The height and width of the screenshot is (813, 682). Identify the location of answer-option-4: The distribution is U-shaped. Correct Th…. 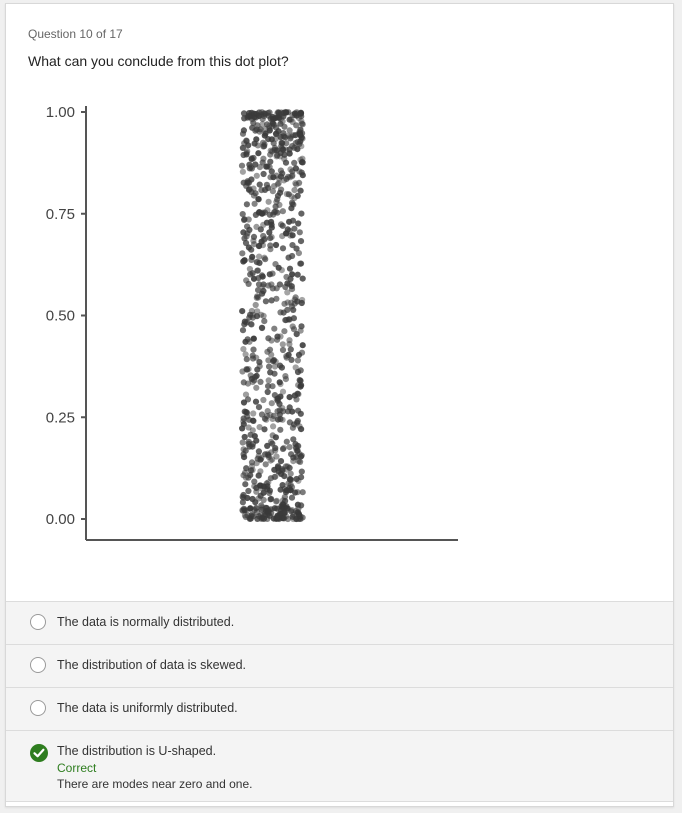
(339, 766).